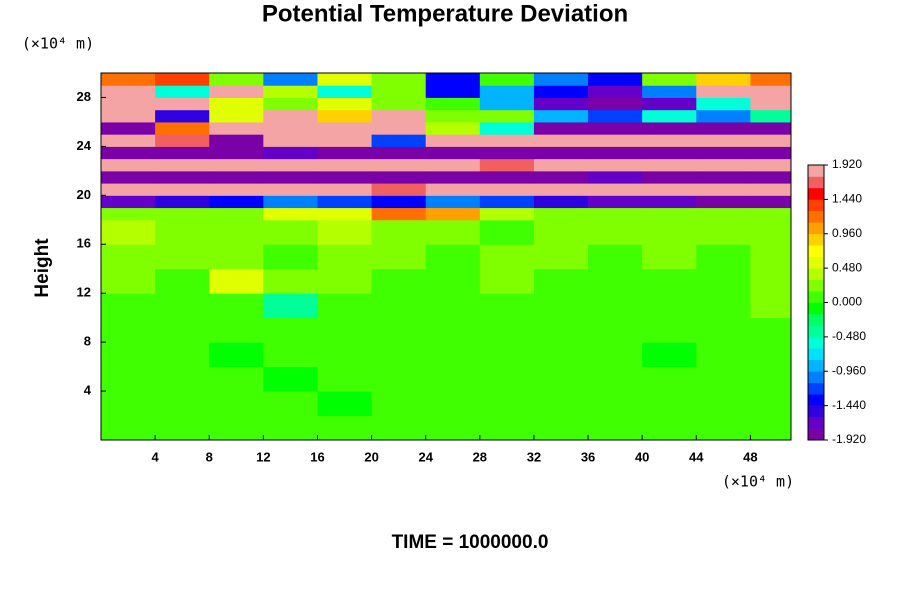  I want to click on y-unit: (×10⁴ m), so click(58, 44).